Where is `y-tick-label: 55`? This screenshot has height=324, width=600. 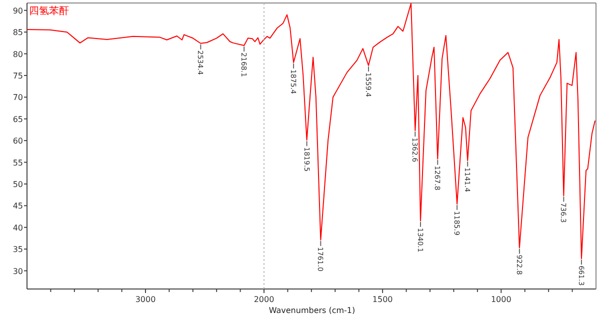
y-tick-label: 55 is located at coordinates (17, 163).